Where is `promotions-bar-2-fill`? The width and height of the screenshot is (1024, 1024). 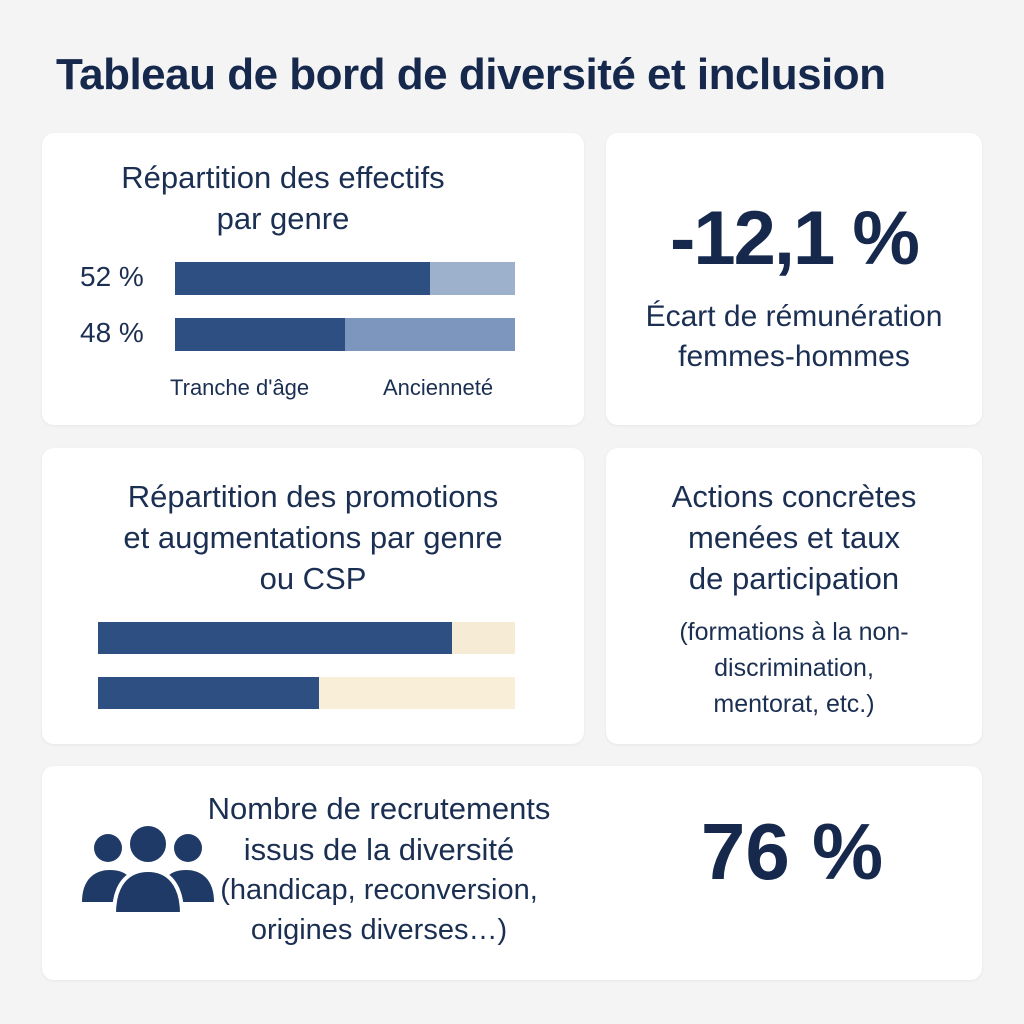 promotions-bar-2-fill is located at coordinates (208, 693).